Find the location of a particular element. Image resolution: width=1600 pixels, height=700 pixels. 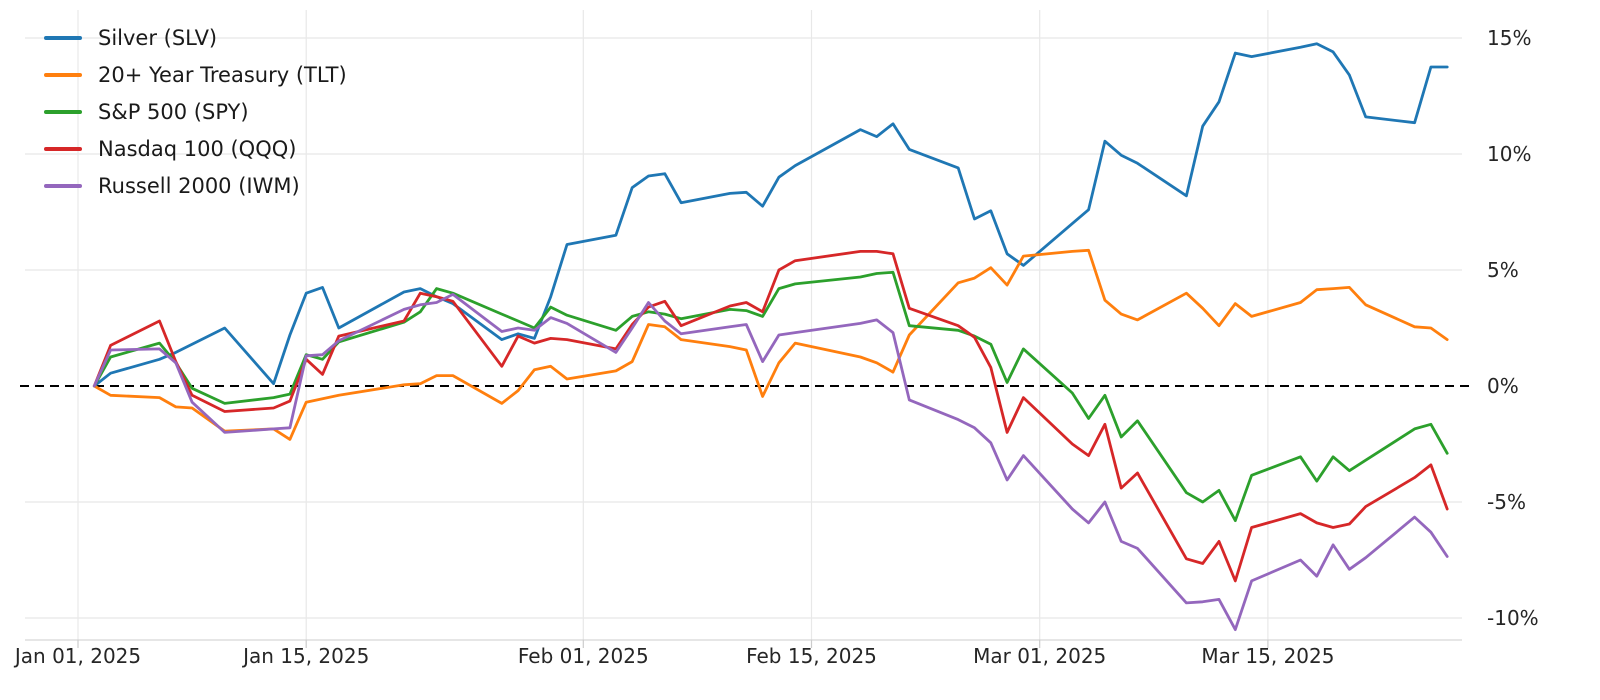

legend-item: Silver (SLV) is located at coordinates (195, 38).